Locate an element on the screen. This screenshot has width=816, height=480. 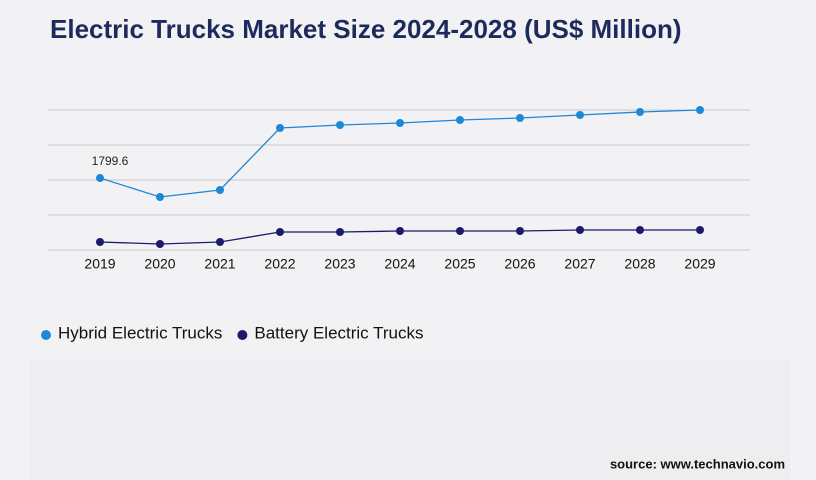
x-tick-label: 2028 is located at coordinates (639, 264).